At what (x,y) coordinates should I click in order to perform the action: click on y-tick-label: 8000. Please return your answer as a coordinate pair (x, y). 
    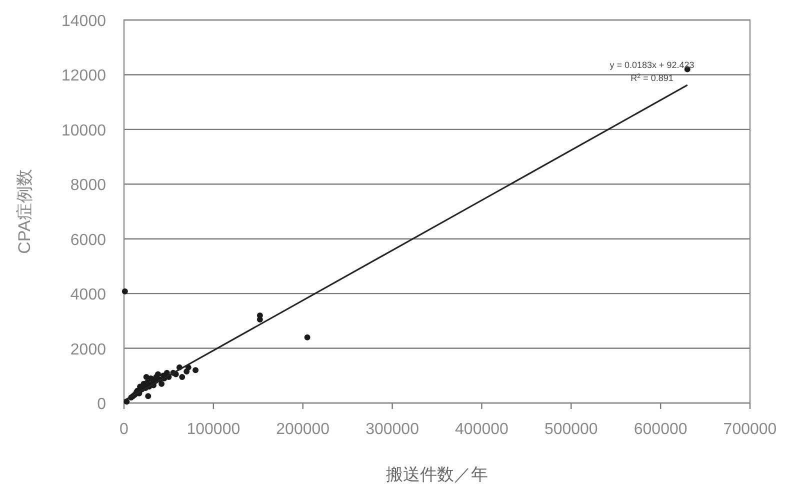
    Looking at the image, I should click on (88, 185).